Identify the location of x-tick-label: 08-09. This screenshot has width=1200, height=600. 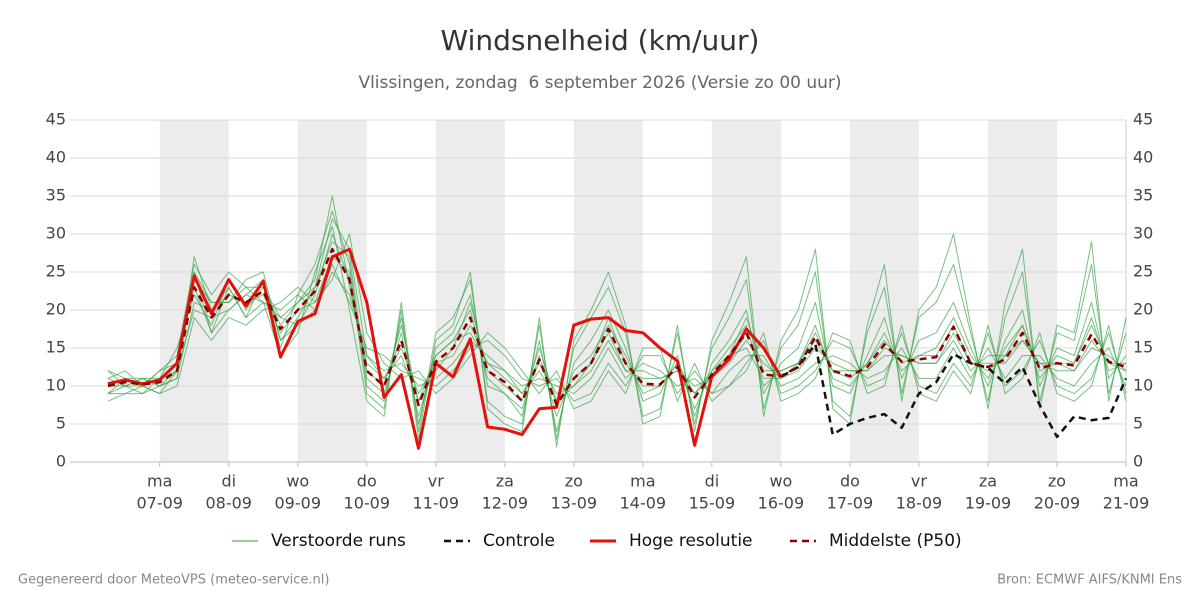
(228, 503).